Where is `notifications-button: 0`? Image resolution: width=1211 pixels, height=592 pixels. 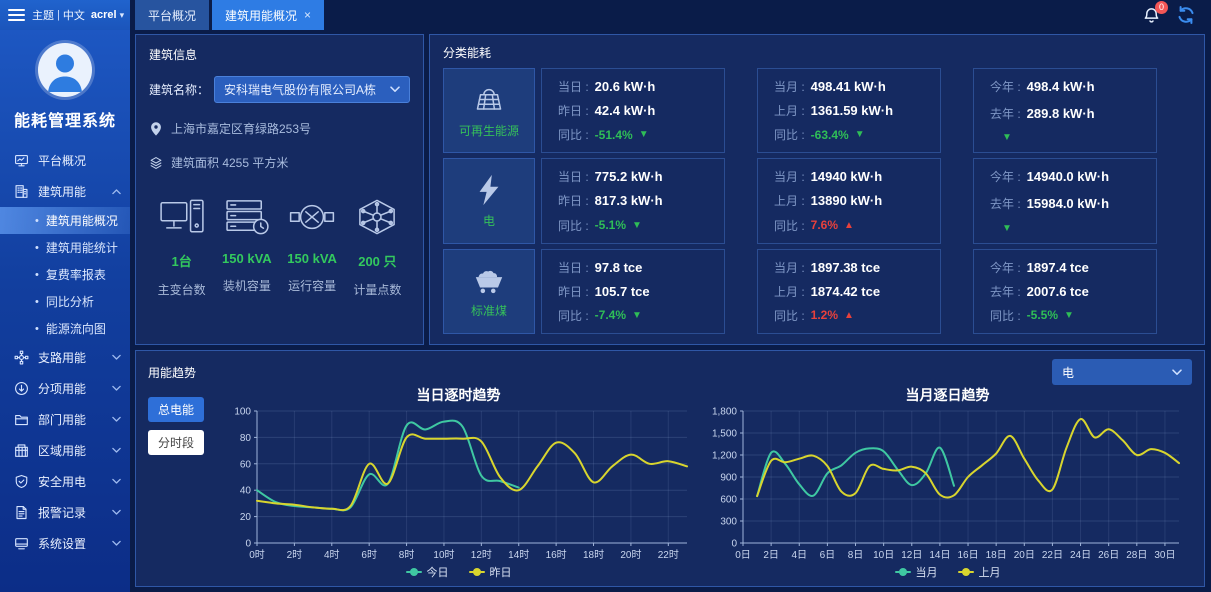 notifications-button: 0 is located at coordinates (1155, 12).